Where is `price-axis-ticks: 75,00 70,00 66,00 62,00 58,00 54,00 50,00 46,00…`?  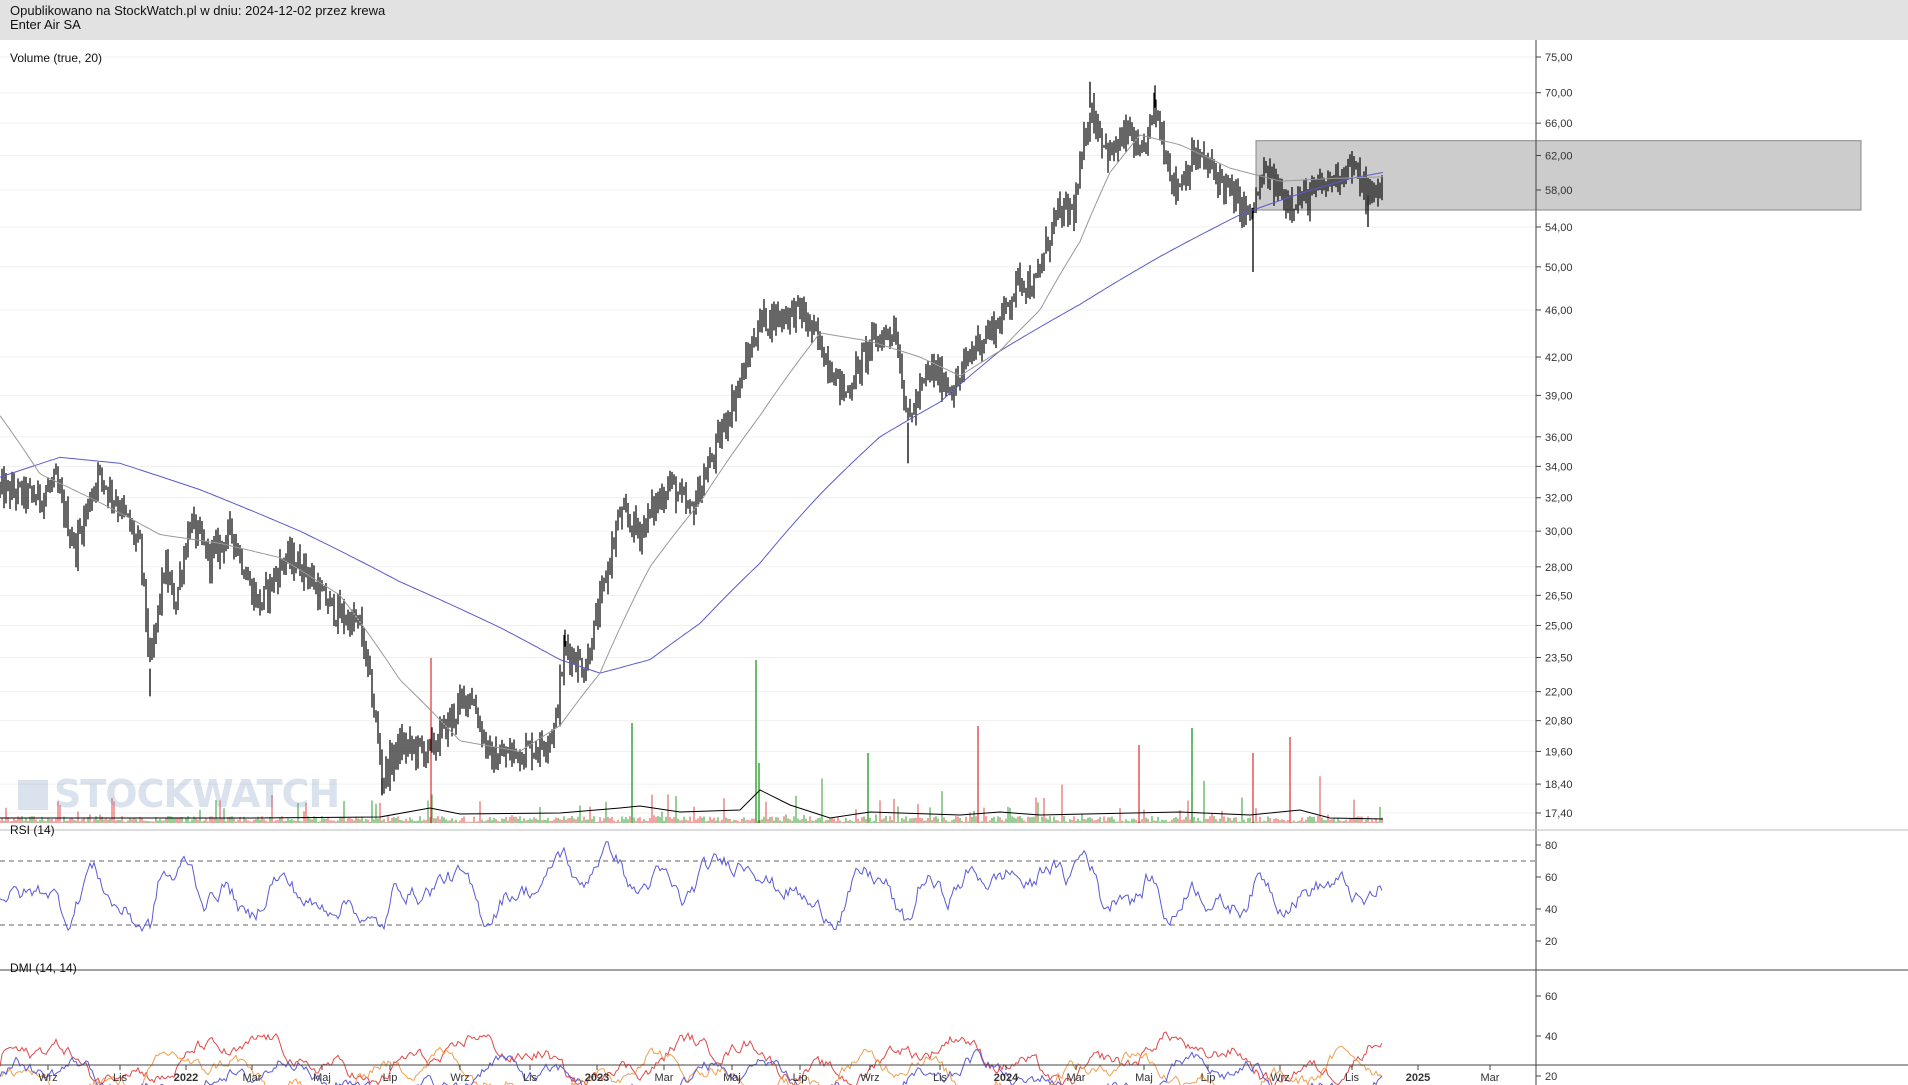 price-axis-ticks: 75,00 70,00 66,00 62,00 58,00 54,00 50,00 46,00… is located at coordinates (1554, 436).